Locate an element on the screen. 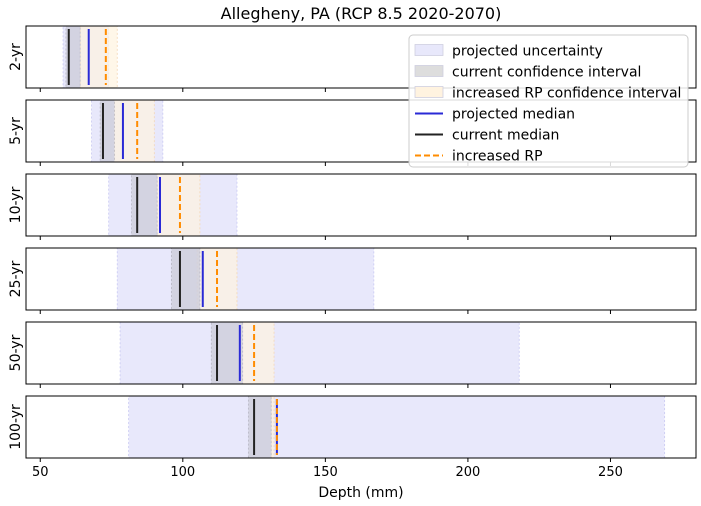 This screenshot has width=701, height=506. legend-entry: current median is located at coordinates (487, 136).